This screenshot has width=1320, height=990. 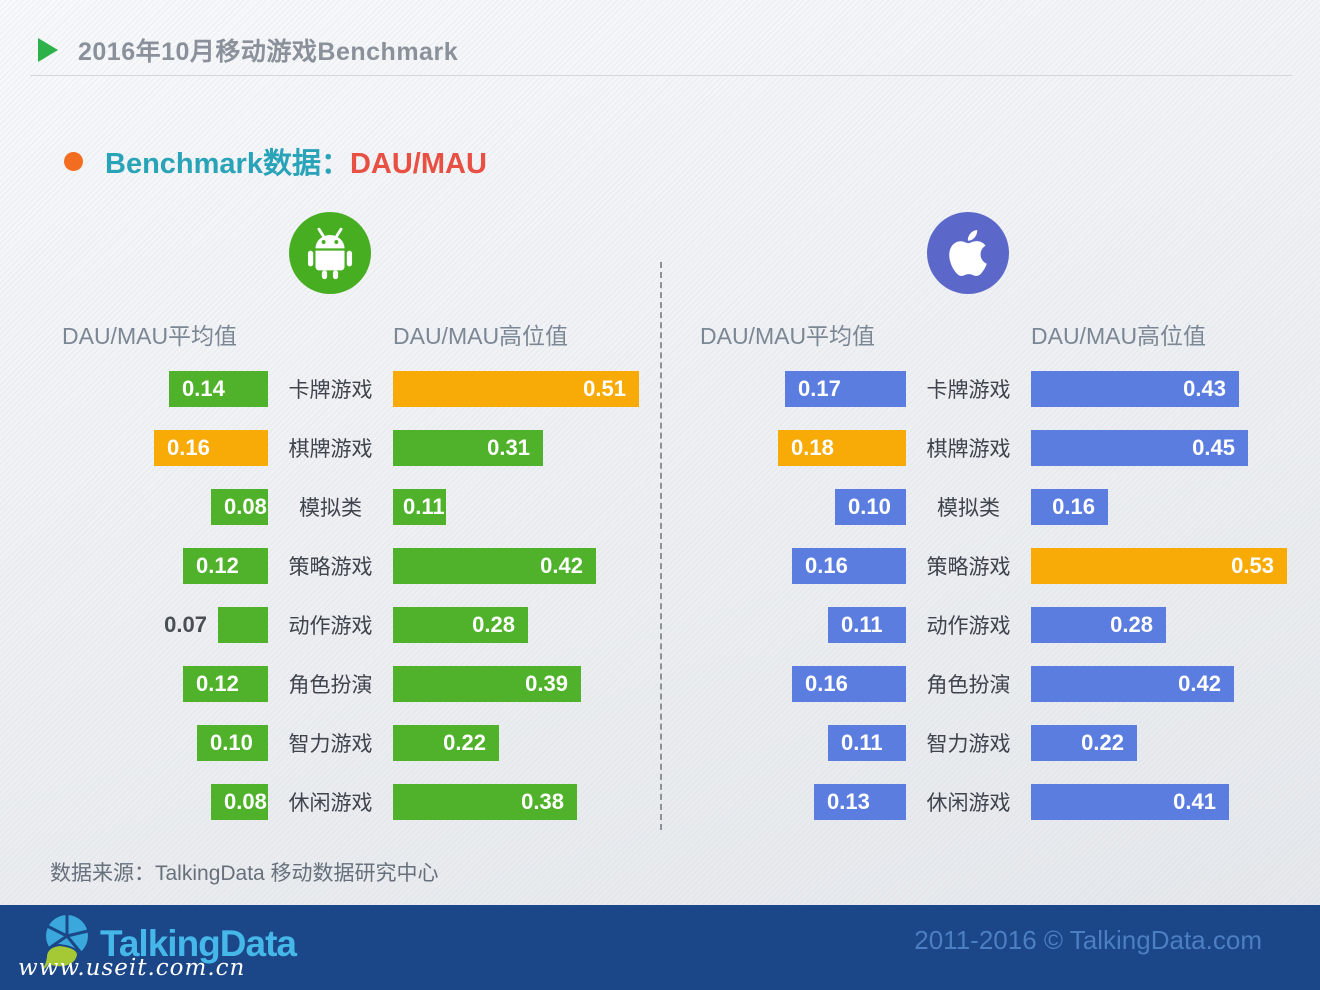 What do you see at coordinates (1132, 684) in the screenshot?
I see `high-bar: 0.42` at bounding box center [1132, 684].